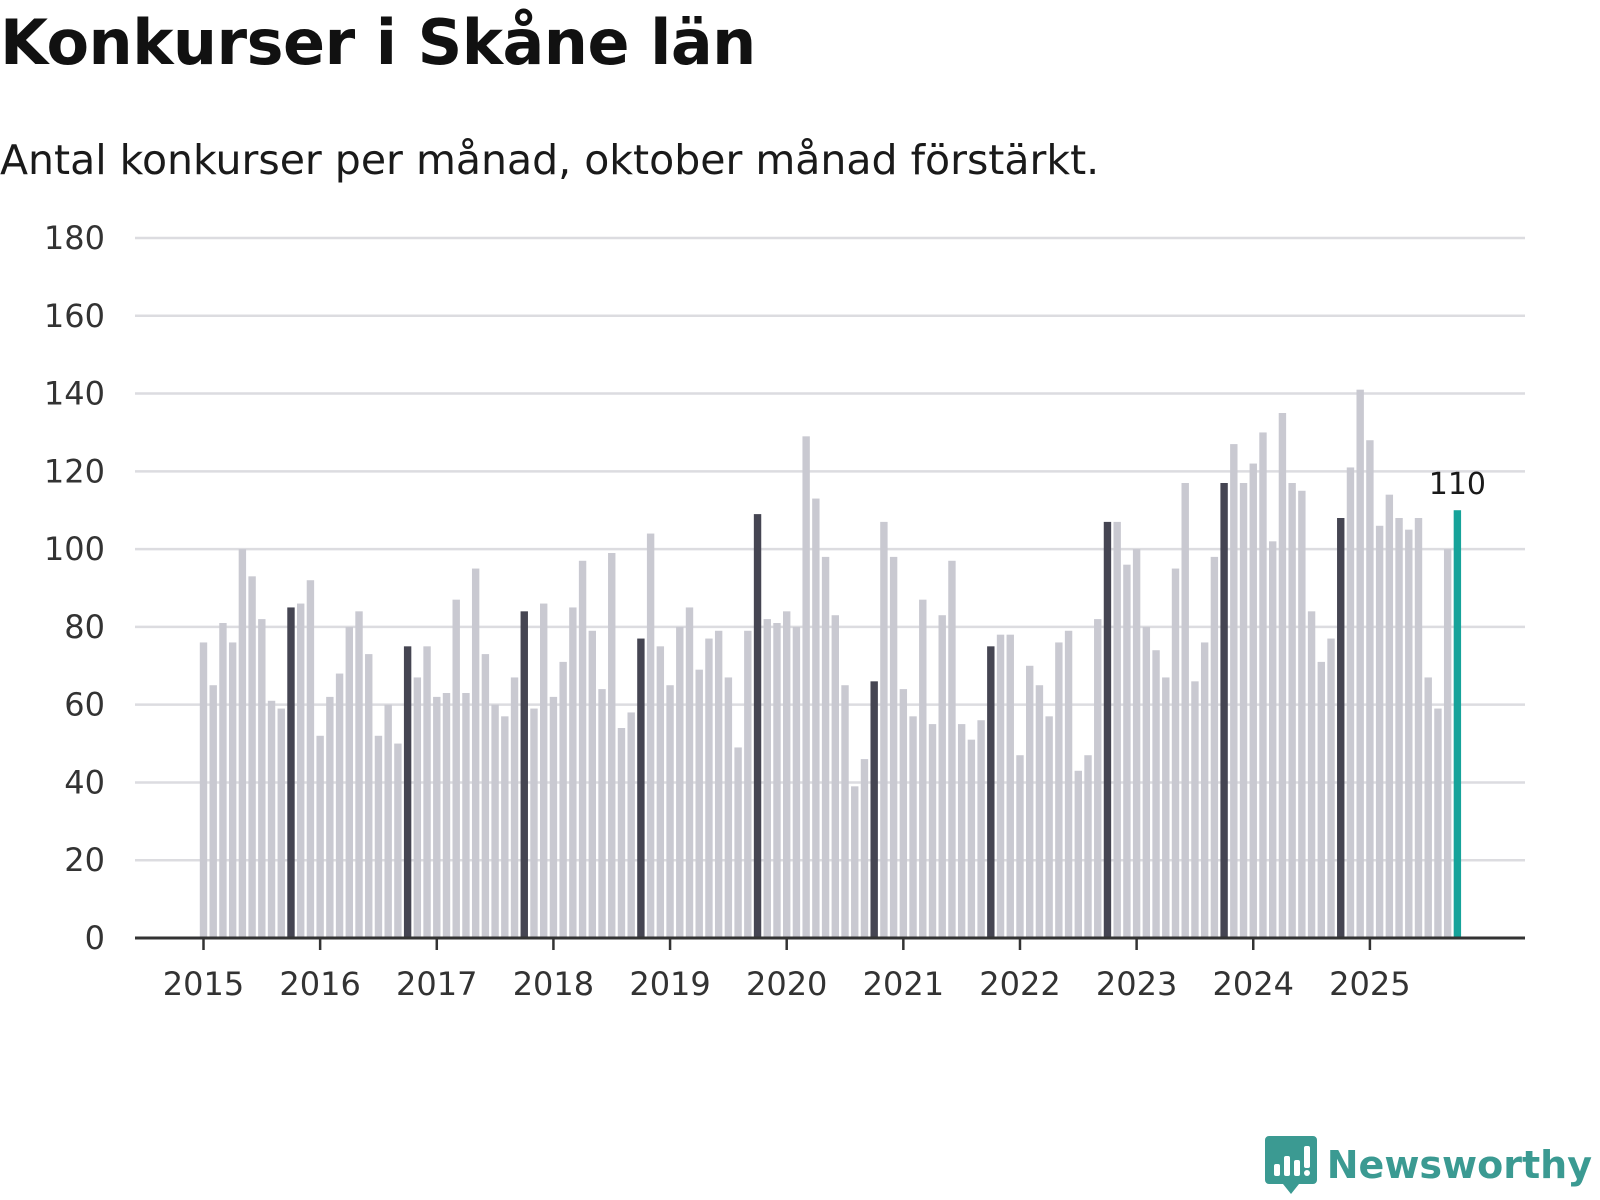 This screenshot has height=1200, width=1600. Describe the element at coordinates (1253, 984) in the screenshot. I see `x-tick-label: 2024` at that location.